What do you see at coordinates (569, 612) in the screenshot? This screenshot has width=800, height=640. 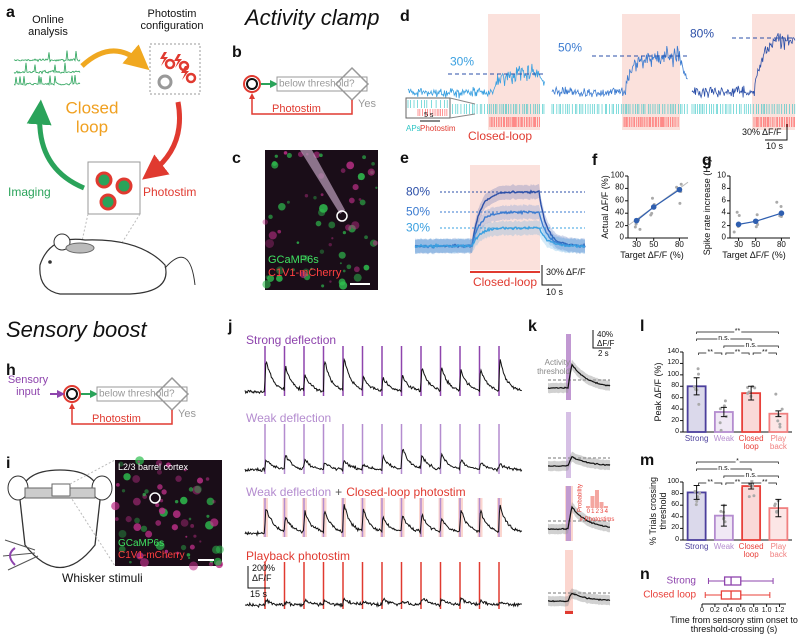 I see `stim-marker` at bounding box center [569, 612].